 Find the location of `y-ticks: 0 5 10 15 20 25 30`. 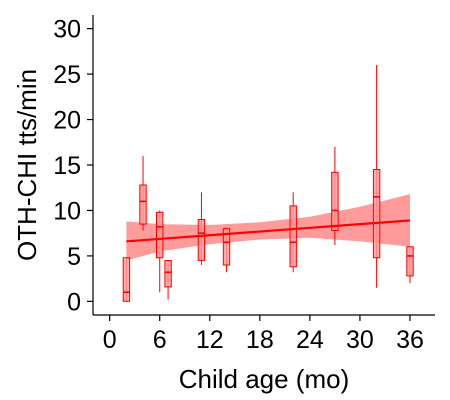

y-ticks: 0 5 10 15 20 25 30 is located at coordinates (73, 166).